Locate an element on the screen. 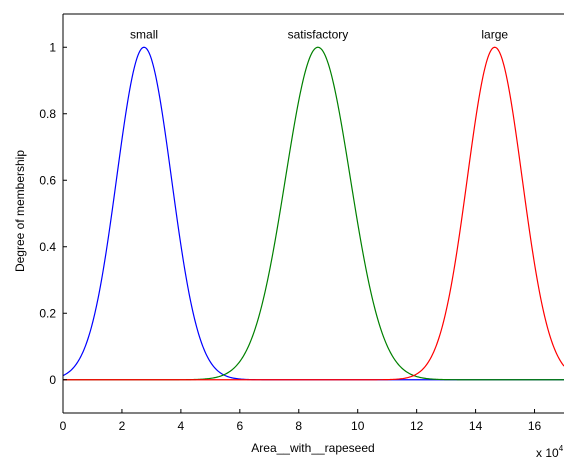  series-labels: small satisfactory large is located at coordinates (319, 34).